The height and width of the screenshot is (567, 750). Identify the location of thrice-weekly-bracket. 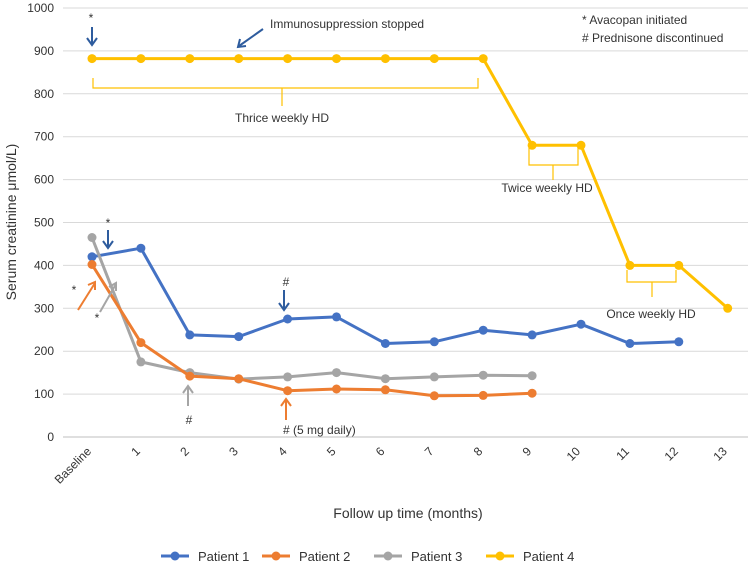
(285, 92).